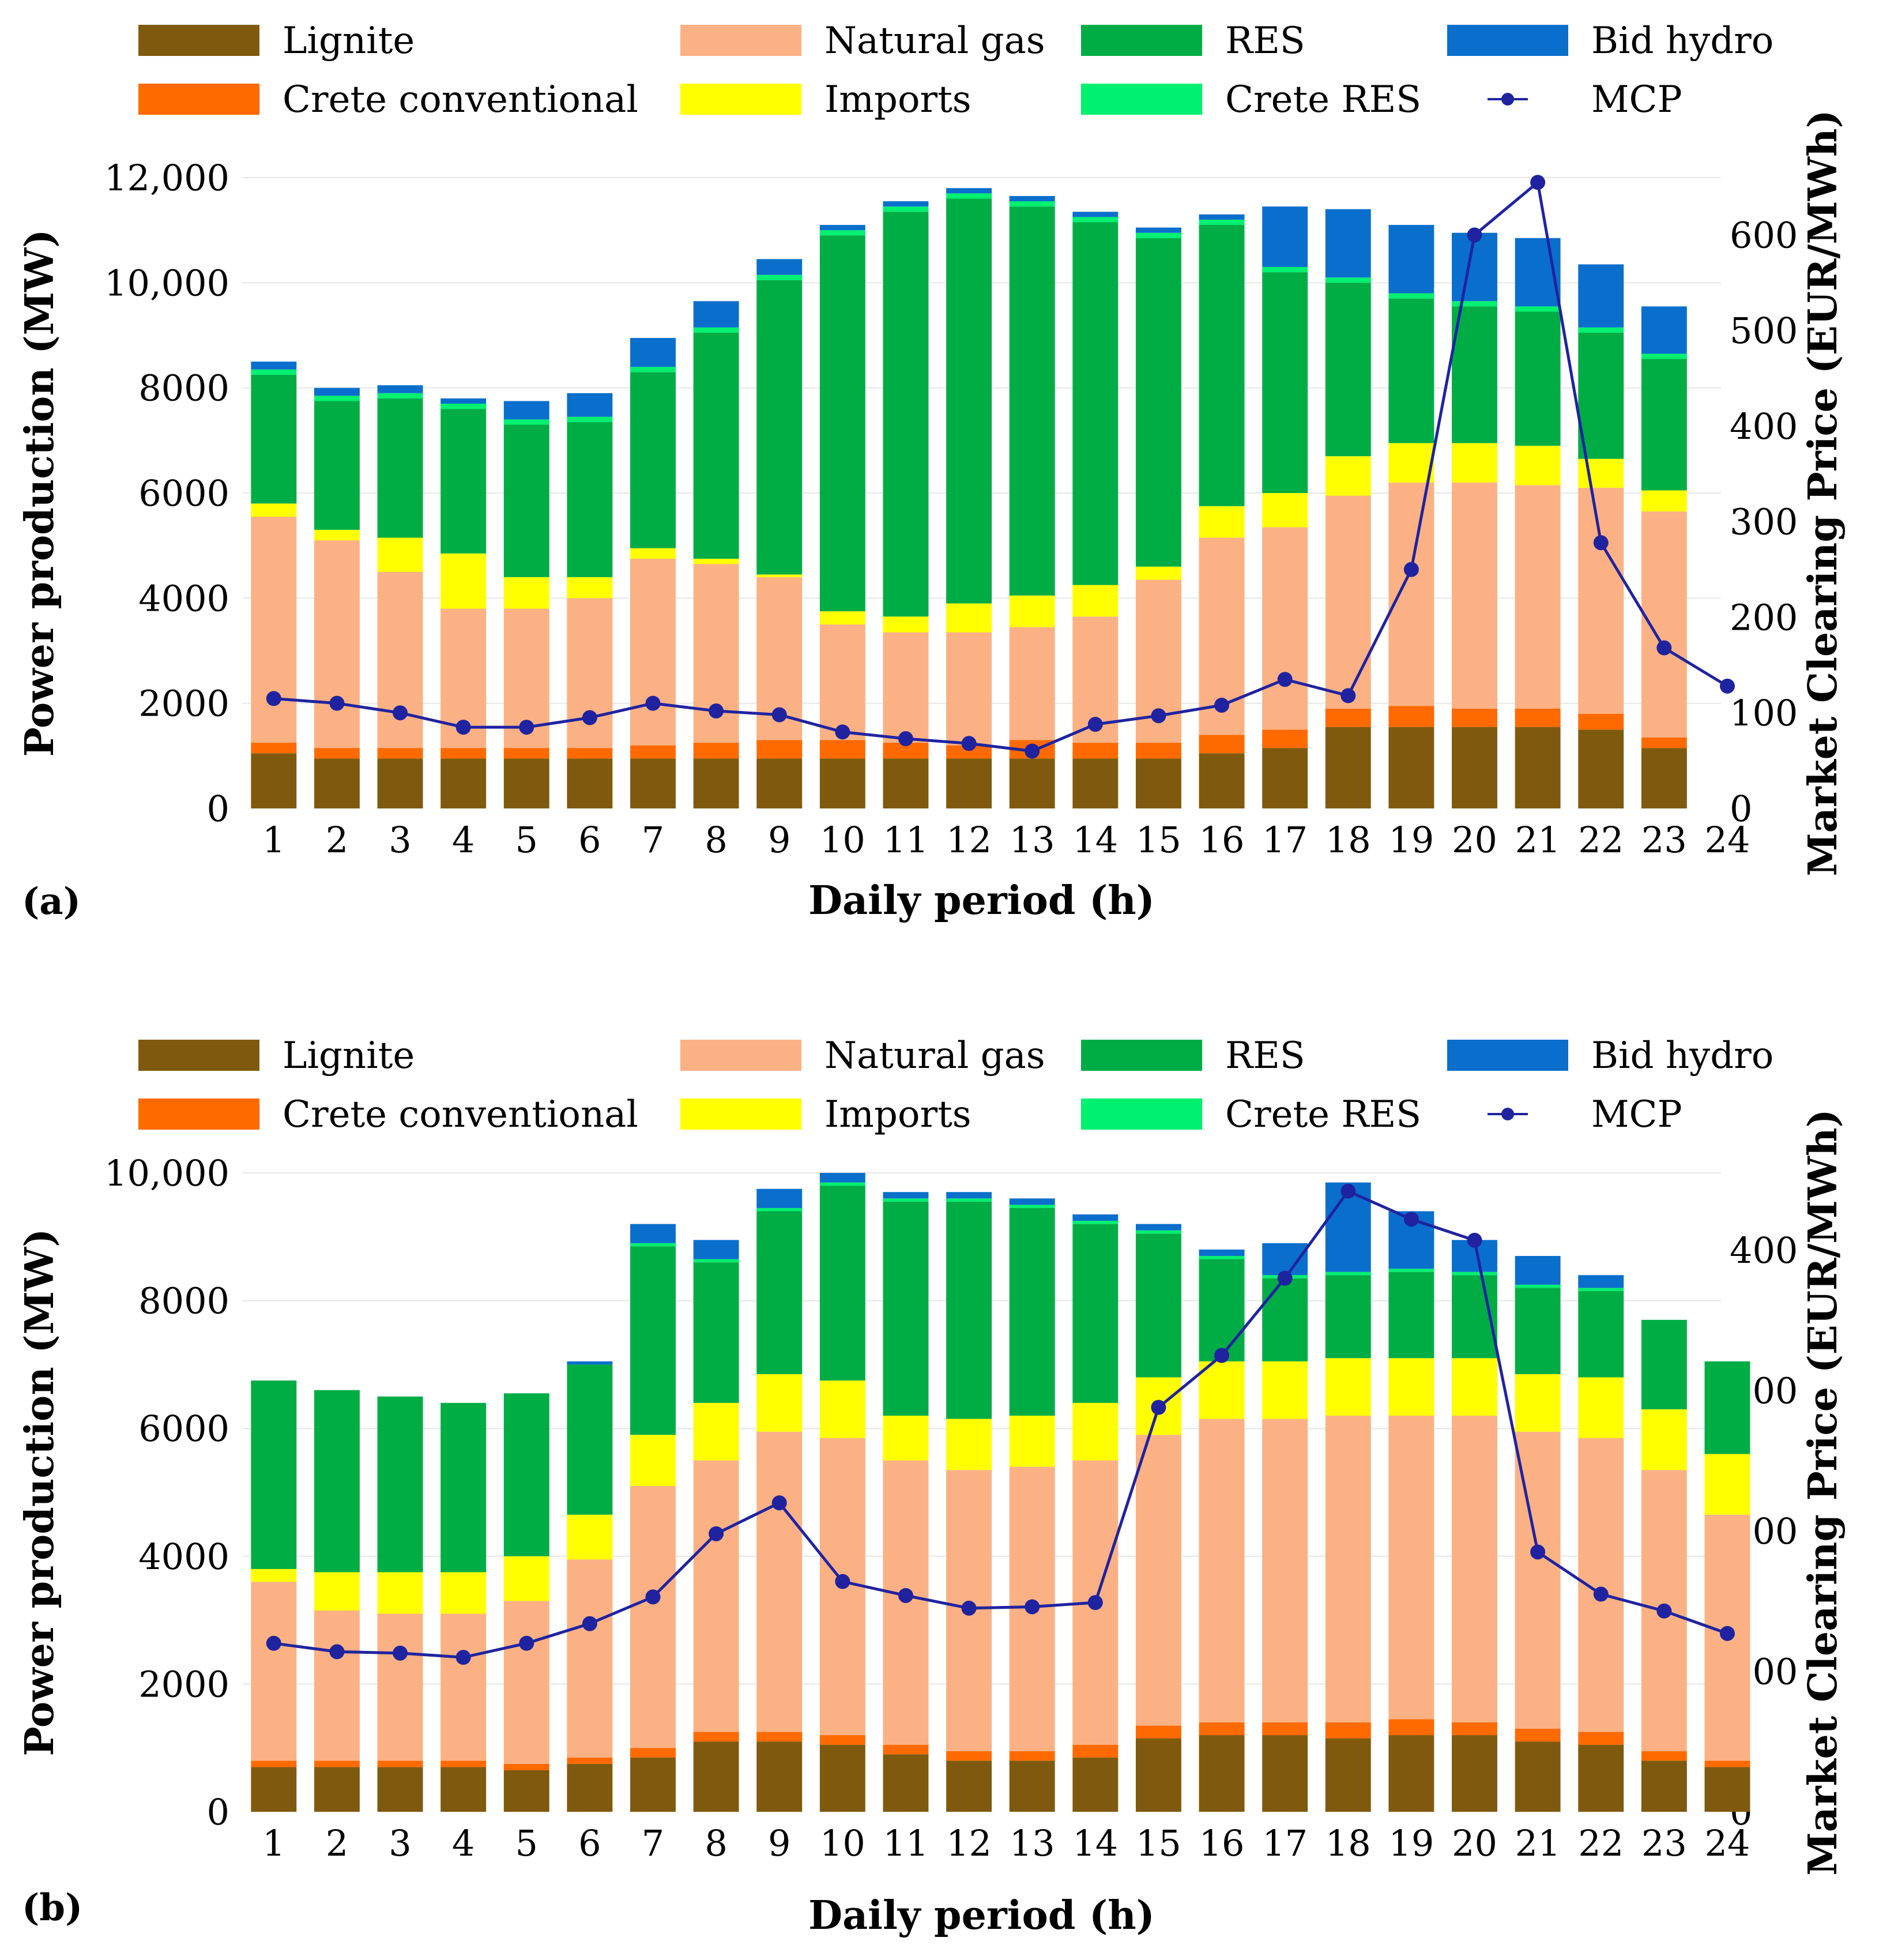 The image size is (1879, 1960). I want to click on bar-imports-h22, so click(1601, 1408).